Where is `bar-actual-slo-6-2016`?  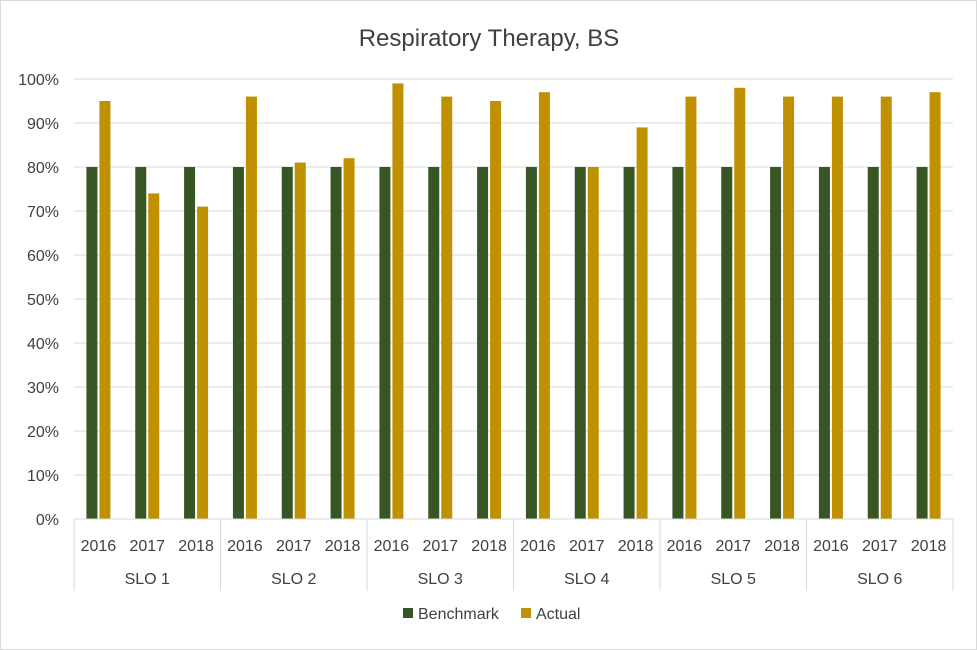
bar-actual-slo-6-2016 is located at coordinates (837, 307).